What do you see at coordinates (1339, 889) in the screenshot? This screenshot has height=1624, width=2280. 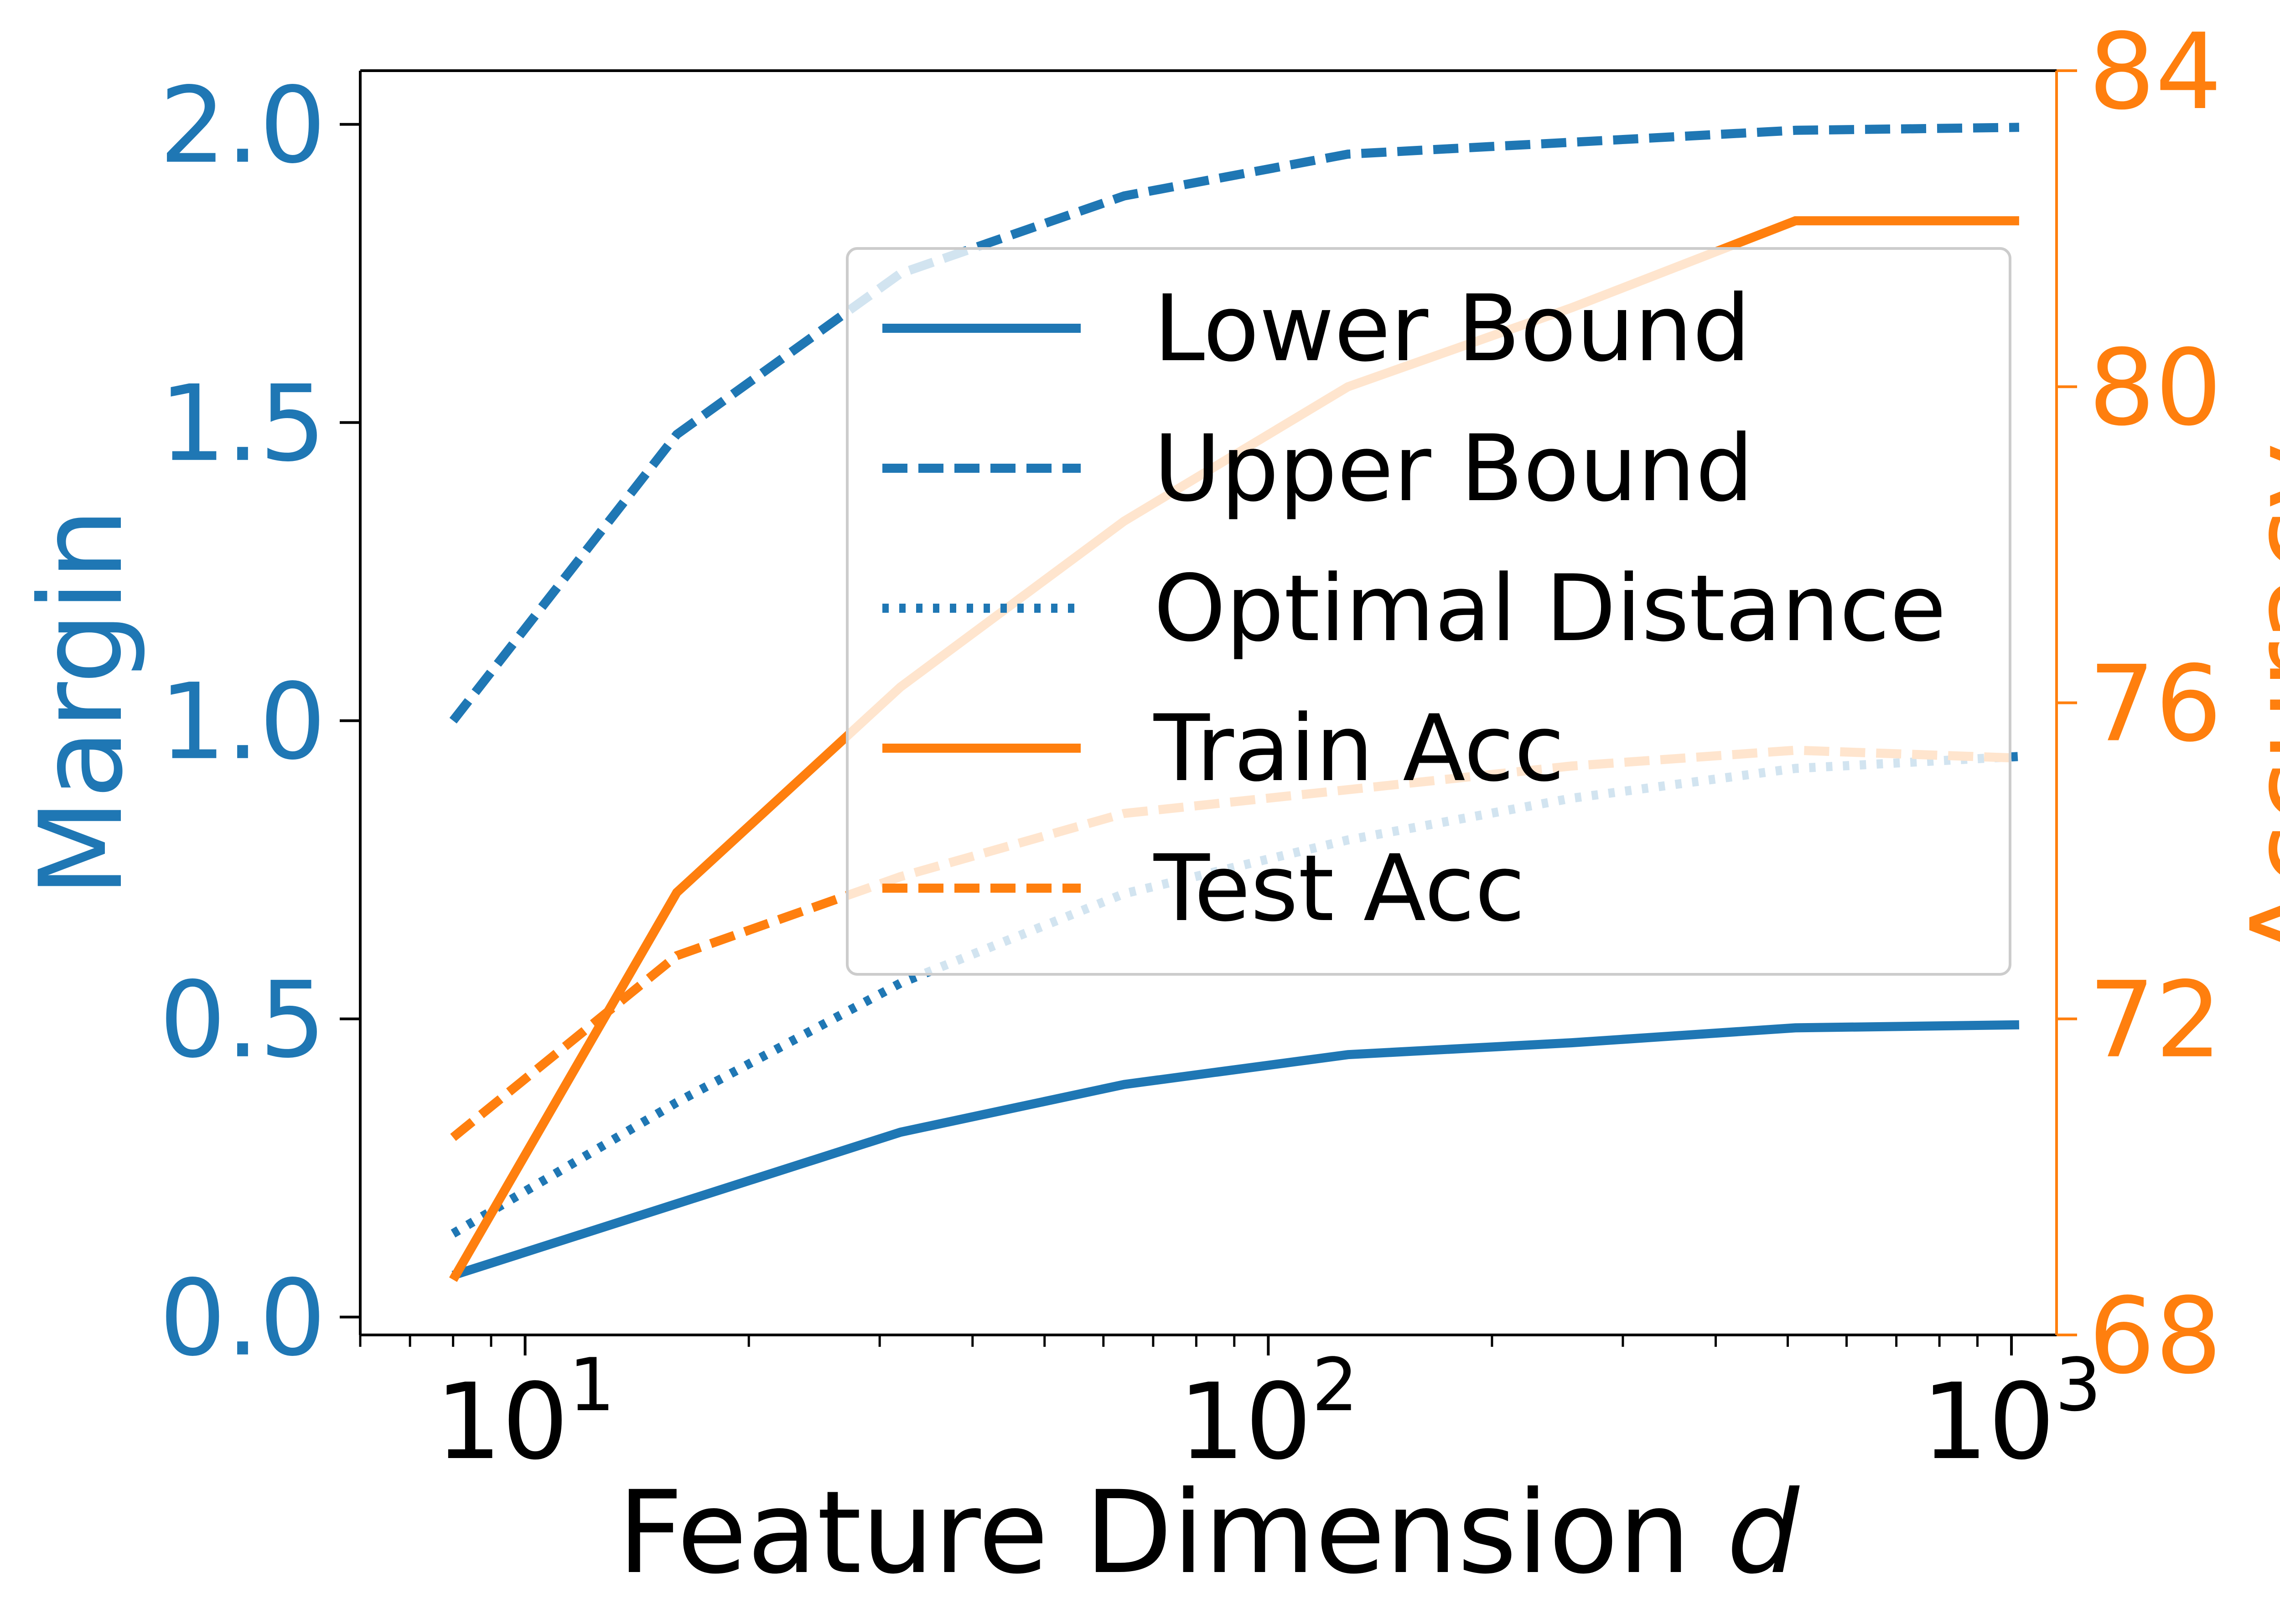 I see `legend-label-test-acc: Test Acc` at bounding box center [1339, 889].